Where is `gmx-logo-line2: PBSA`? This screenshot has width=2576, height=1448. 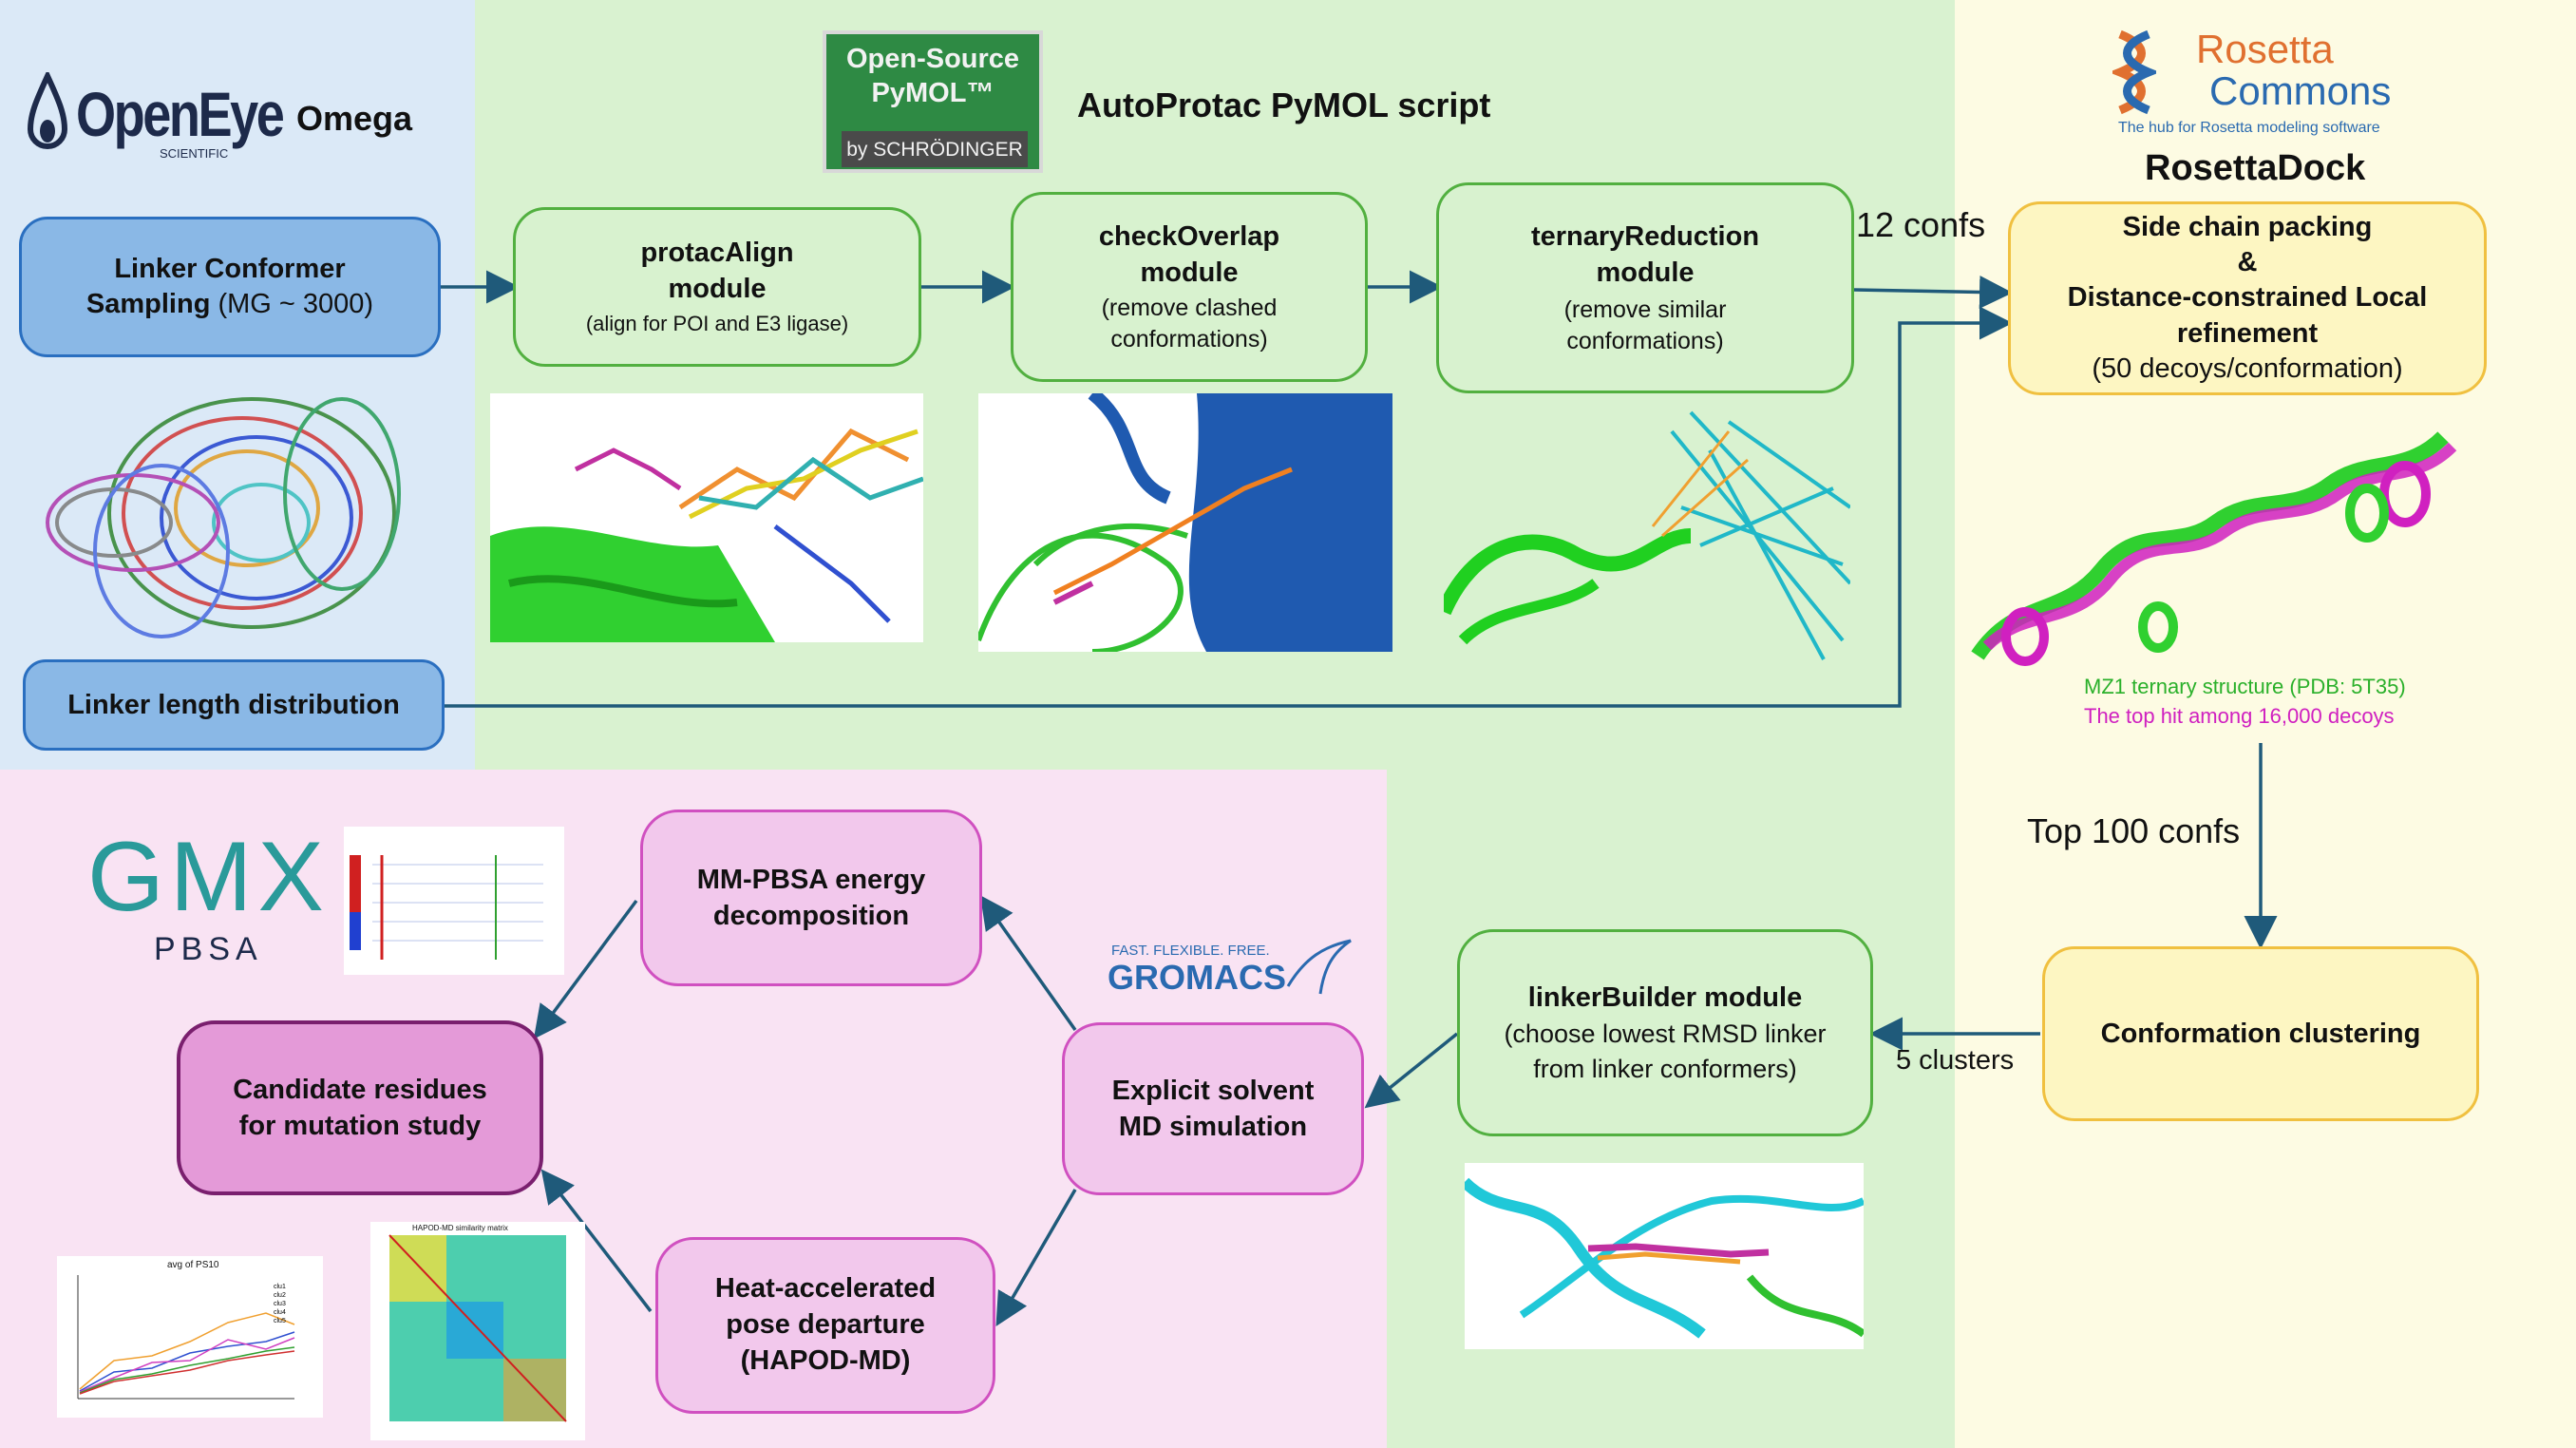 gmx-logo-line2: PBSA is located at coordinates (208, 949).